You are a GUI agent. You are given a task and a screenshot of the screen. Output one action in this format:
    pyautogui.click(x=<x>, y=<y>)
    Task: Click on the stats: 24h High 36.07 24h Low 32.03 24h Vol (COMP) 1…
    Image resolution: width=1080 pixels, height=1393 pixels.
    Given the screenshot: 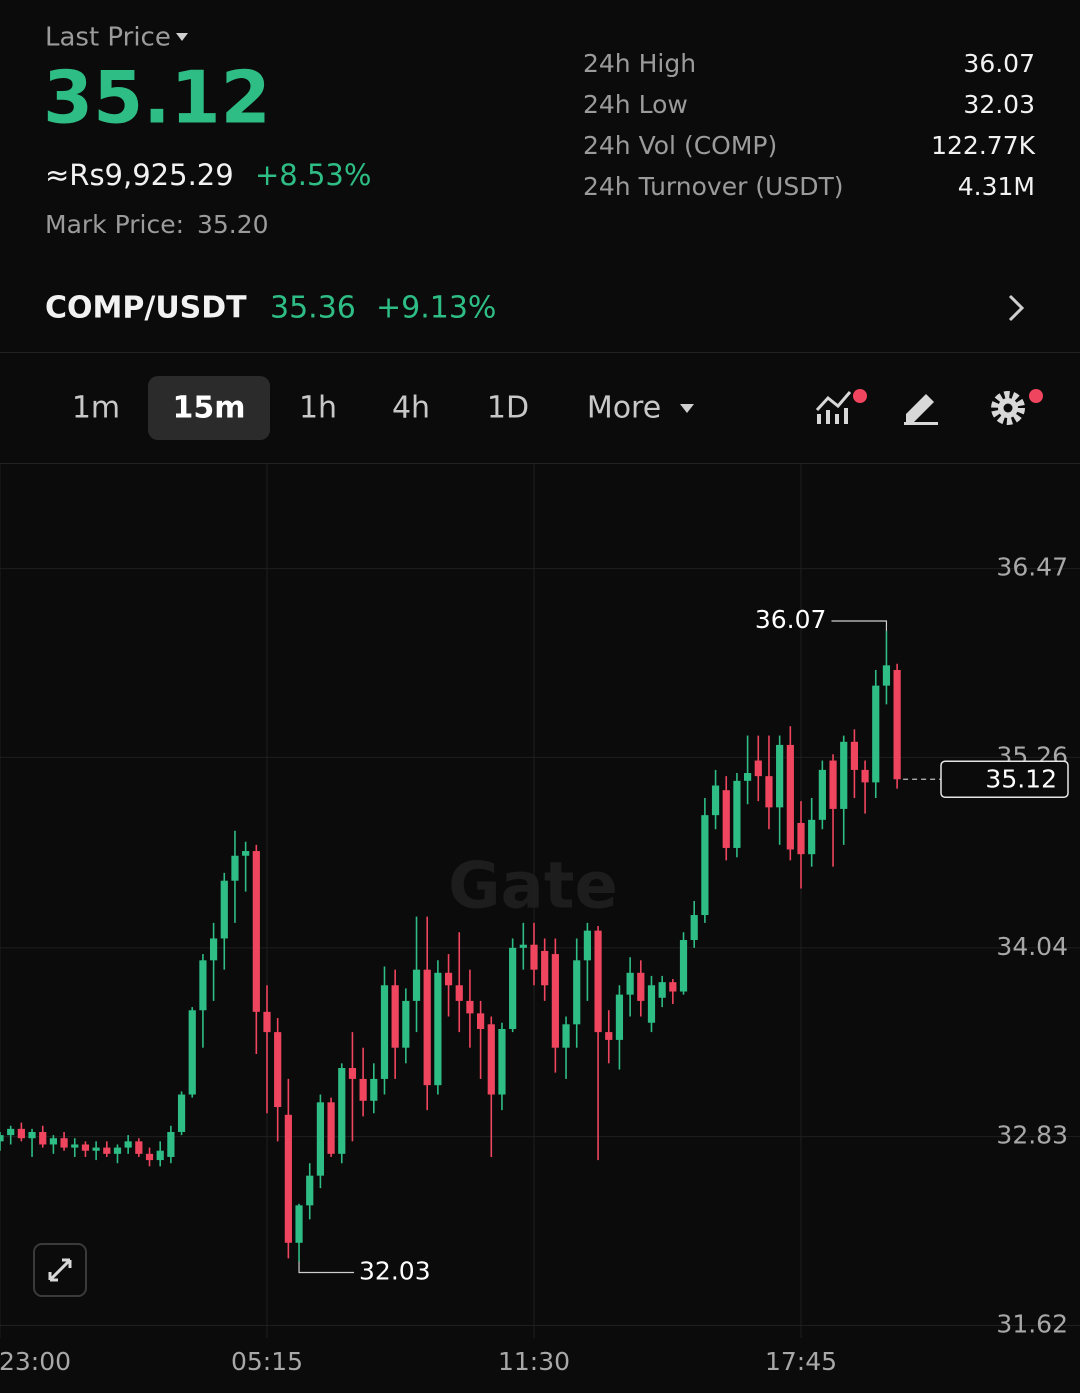 What is the action you would take?
    pyautogui.click(x=809, y=125)
    